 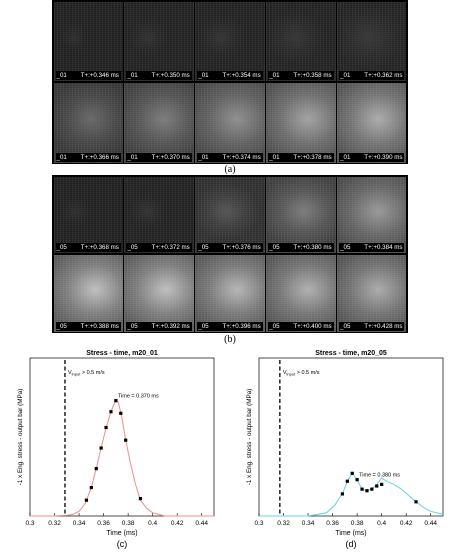 What do you see at coordinates (88, 122) in the screenshot?
I see `camera-frame: _01 T+:+0.366 ms` at bounding box center [88, 122].